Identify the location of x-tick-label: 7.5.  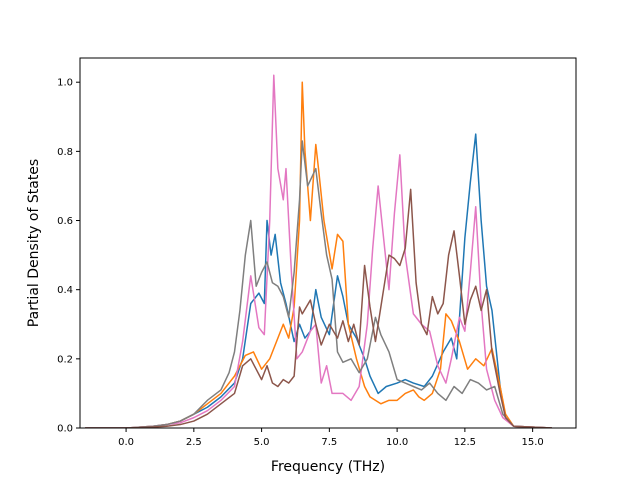
(329, 442).